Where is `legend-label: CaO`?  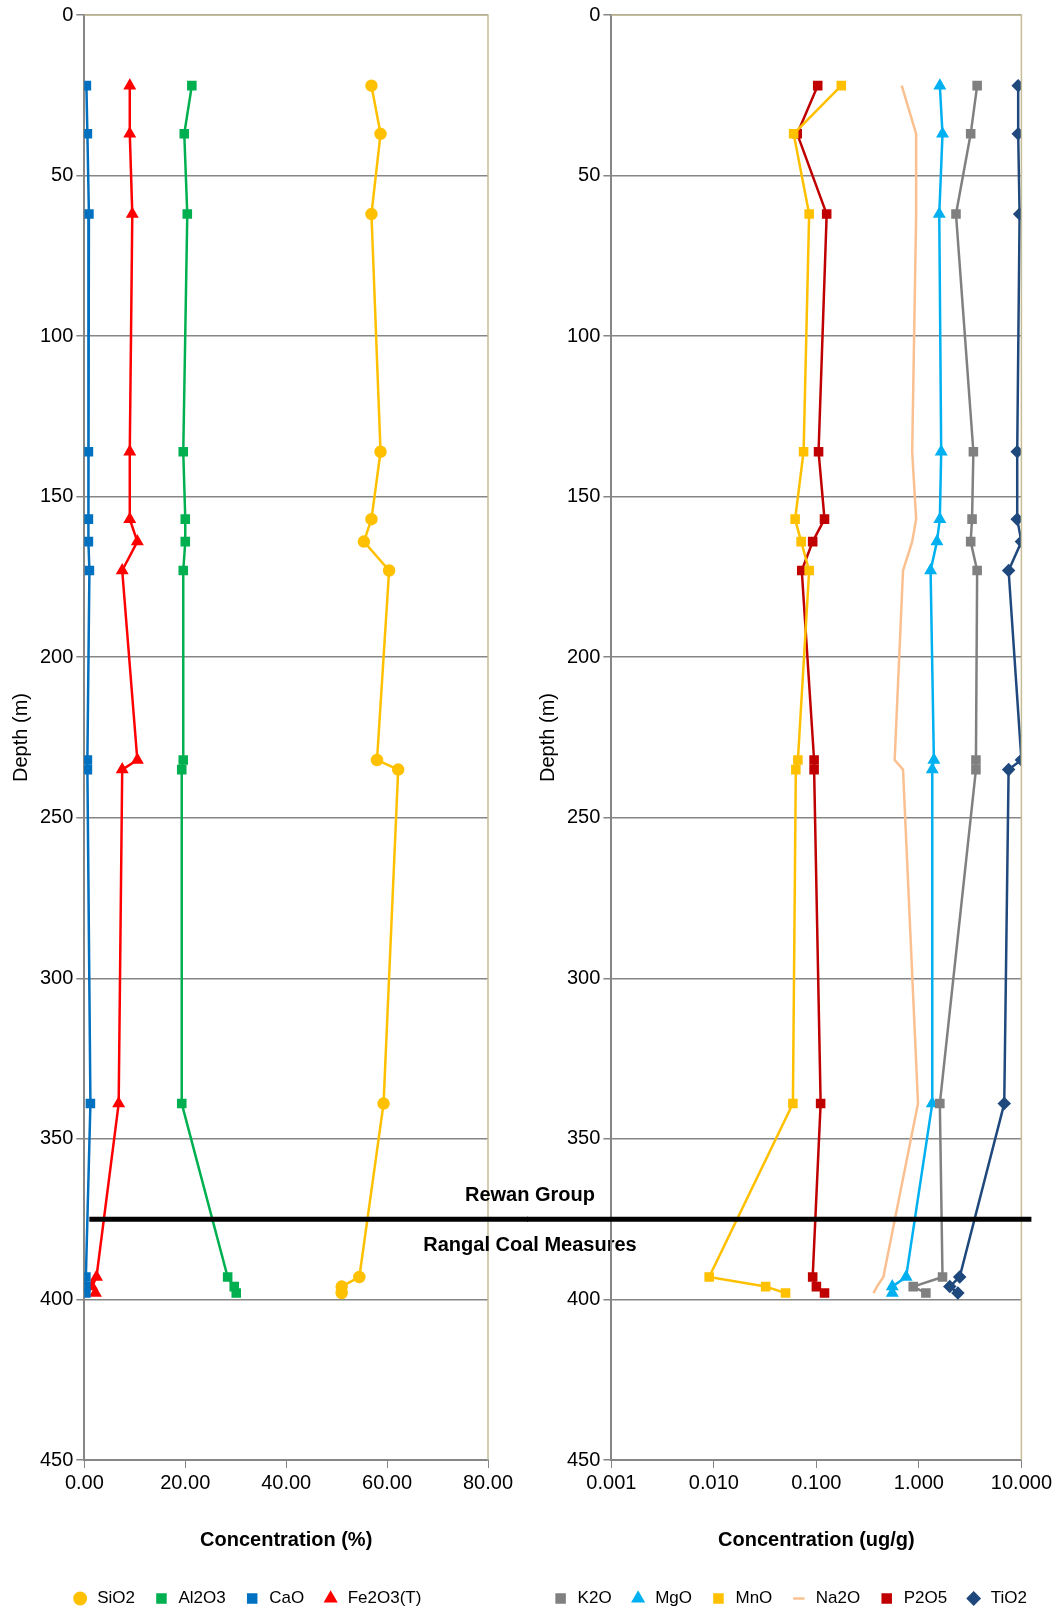 legend-label: CaO is located at coordinates (287, 1598).